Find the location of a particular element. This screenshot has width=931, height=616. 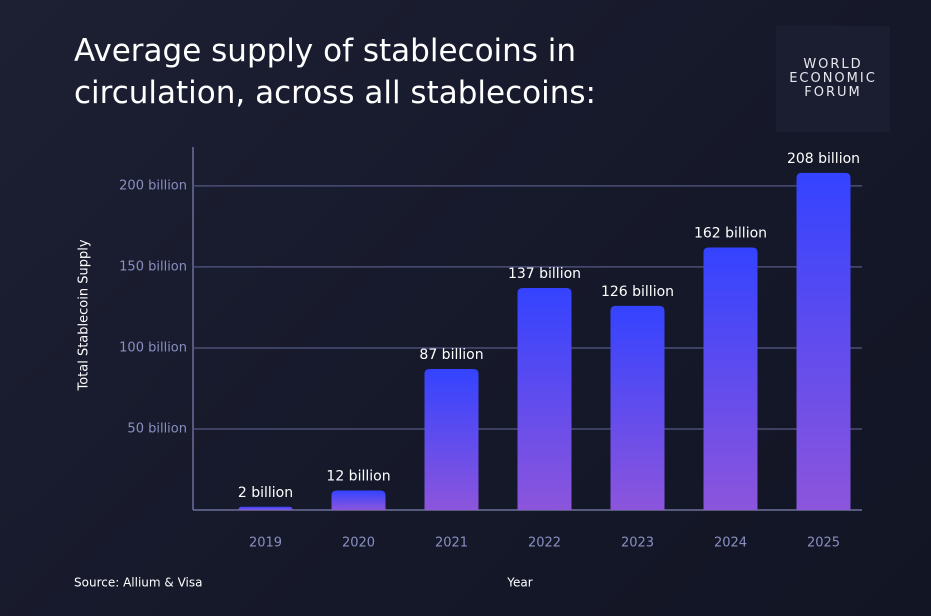

x-tick-label: 2019 is located at coordinates (265, 543).